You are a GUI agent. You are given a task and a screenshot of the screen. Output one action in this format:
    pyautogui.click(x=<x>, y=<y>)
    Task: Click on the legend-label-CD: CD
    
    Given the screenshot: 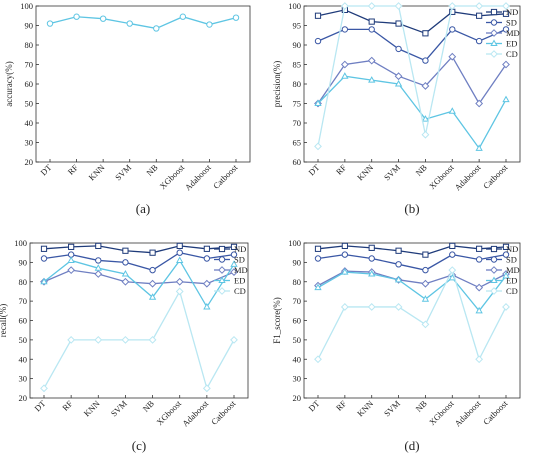 What is the action you would take?
    pyautogui.click(x=512, y=291)
    